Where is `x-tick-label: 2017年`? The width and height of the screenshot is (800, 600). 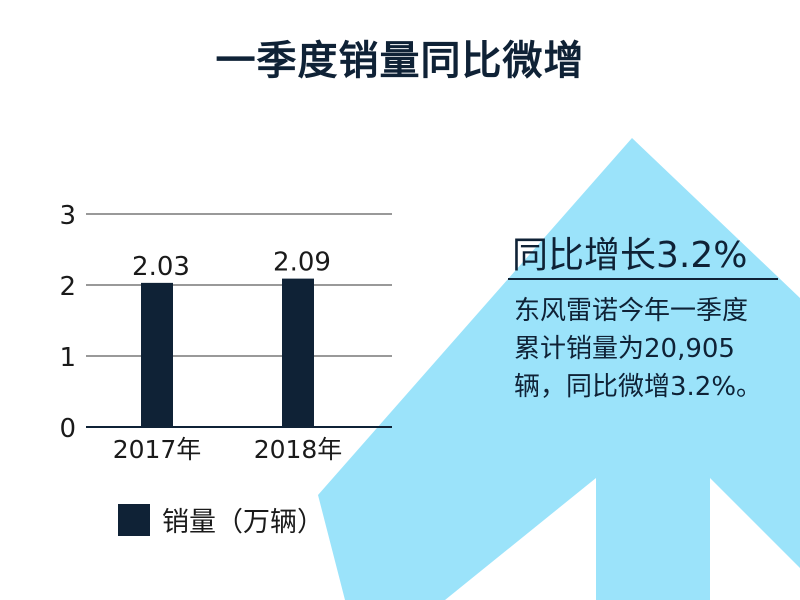
x-tick-label: 2017年 is located at coordinates (157, 449).